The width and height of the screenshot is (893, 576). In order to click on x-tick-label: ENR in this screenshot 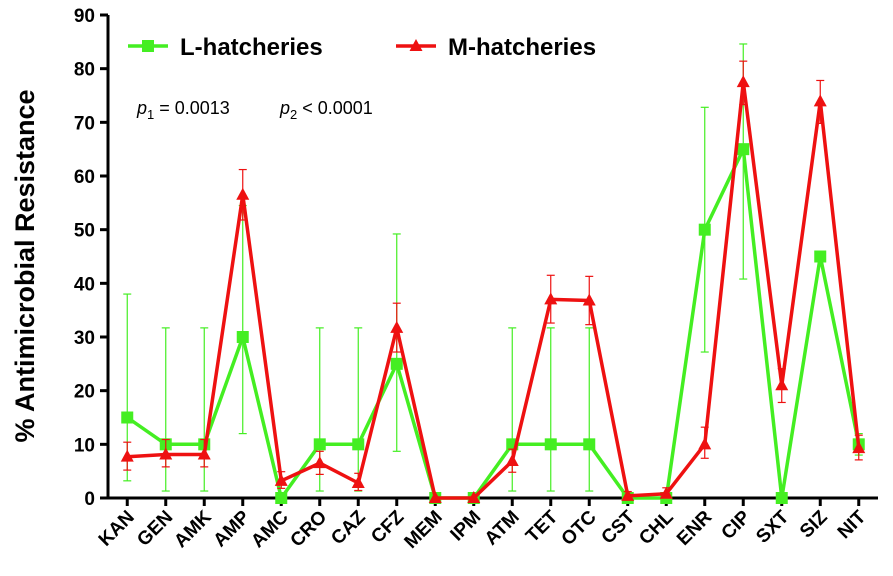, I will do `click(694, 527)`.